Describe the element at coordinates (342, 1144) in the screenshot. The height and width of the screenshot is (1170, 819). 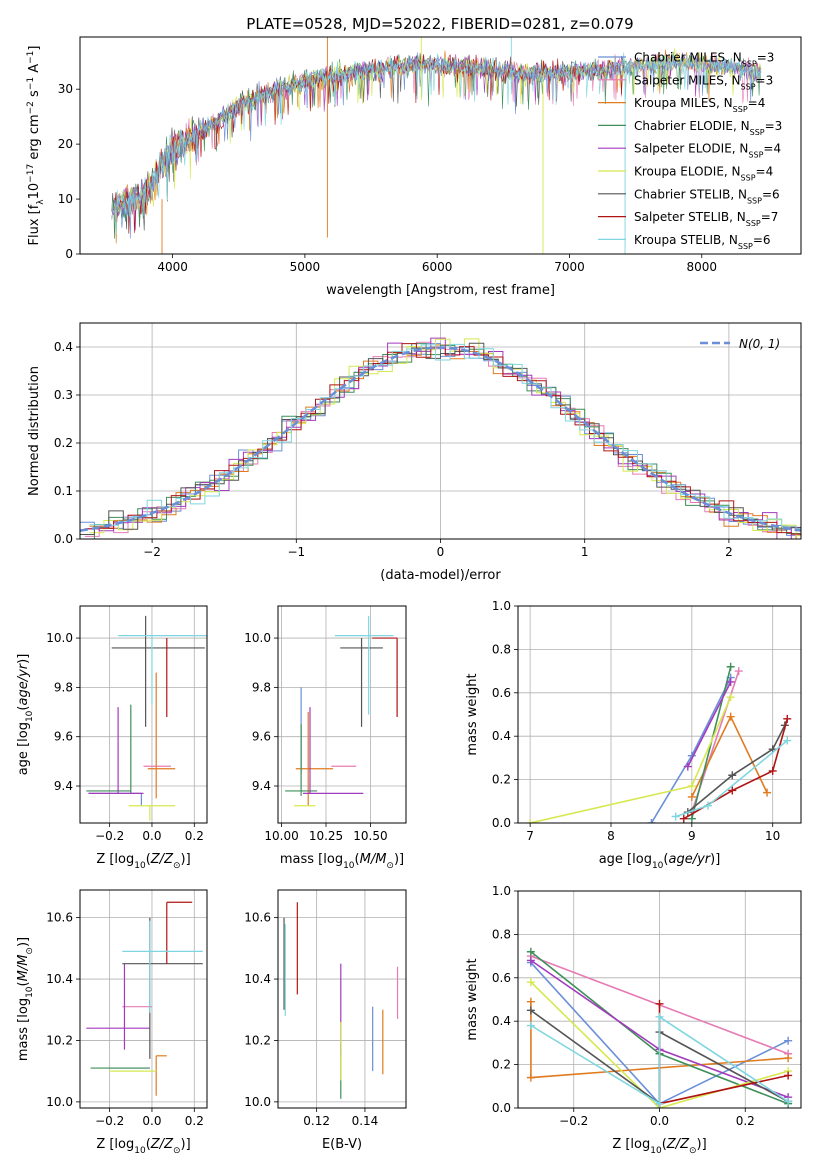
I see `x-axis-label: E(B-V)` at that location.